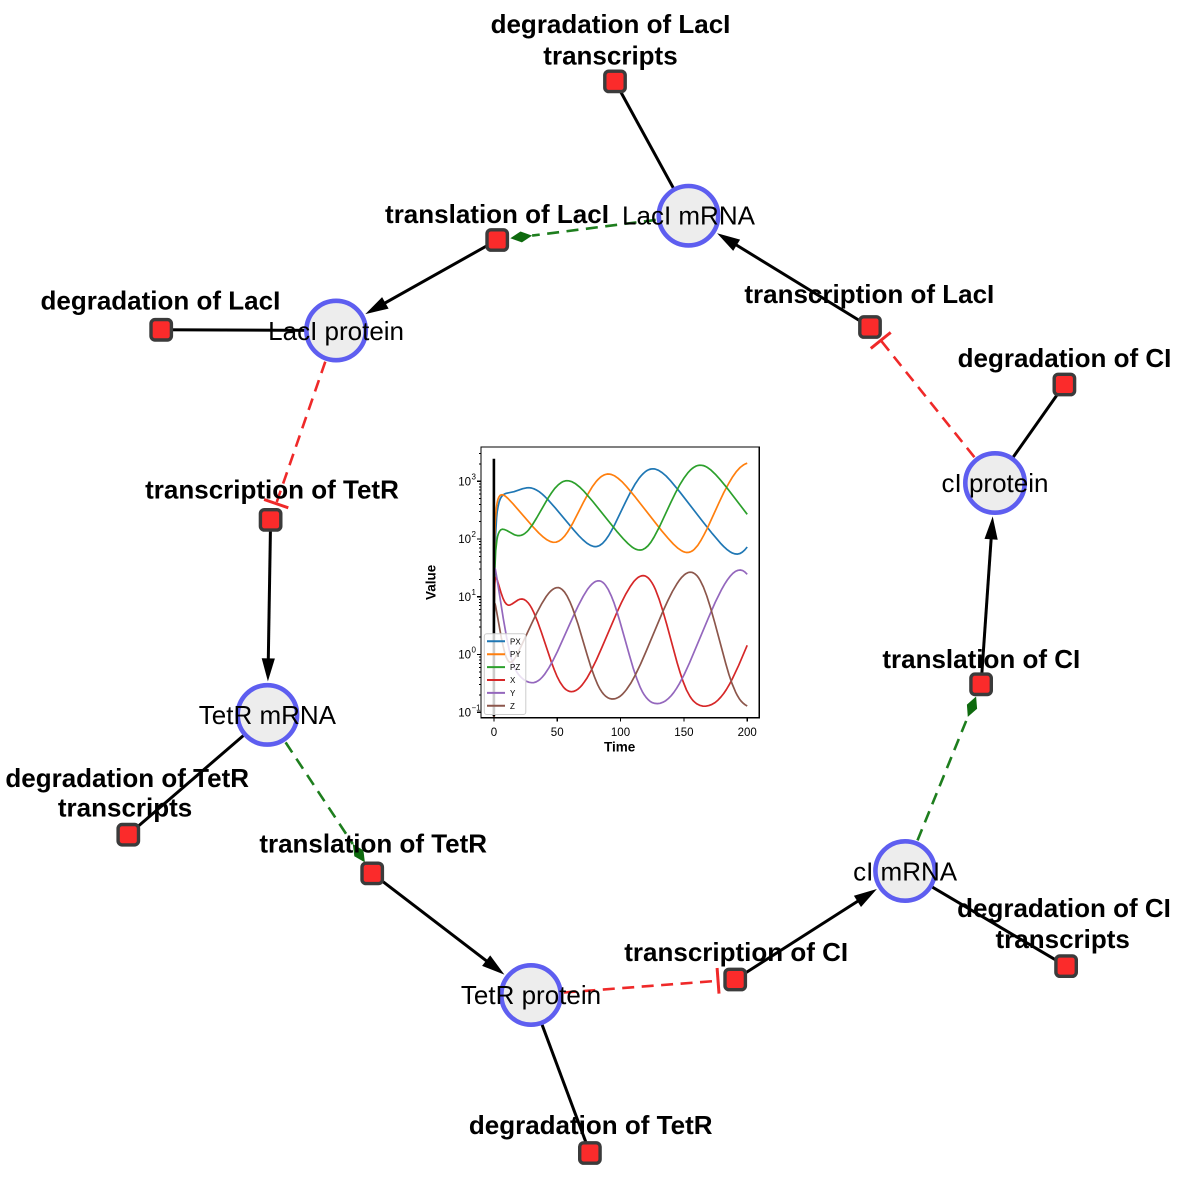 Image resolution: width=1189 pixels, height=1200 pixels. I want to click on svg-text: translation of CI, so click(981, 659).